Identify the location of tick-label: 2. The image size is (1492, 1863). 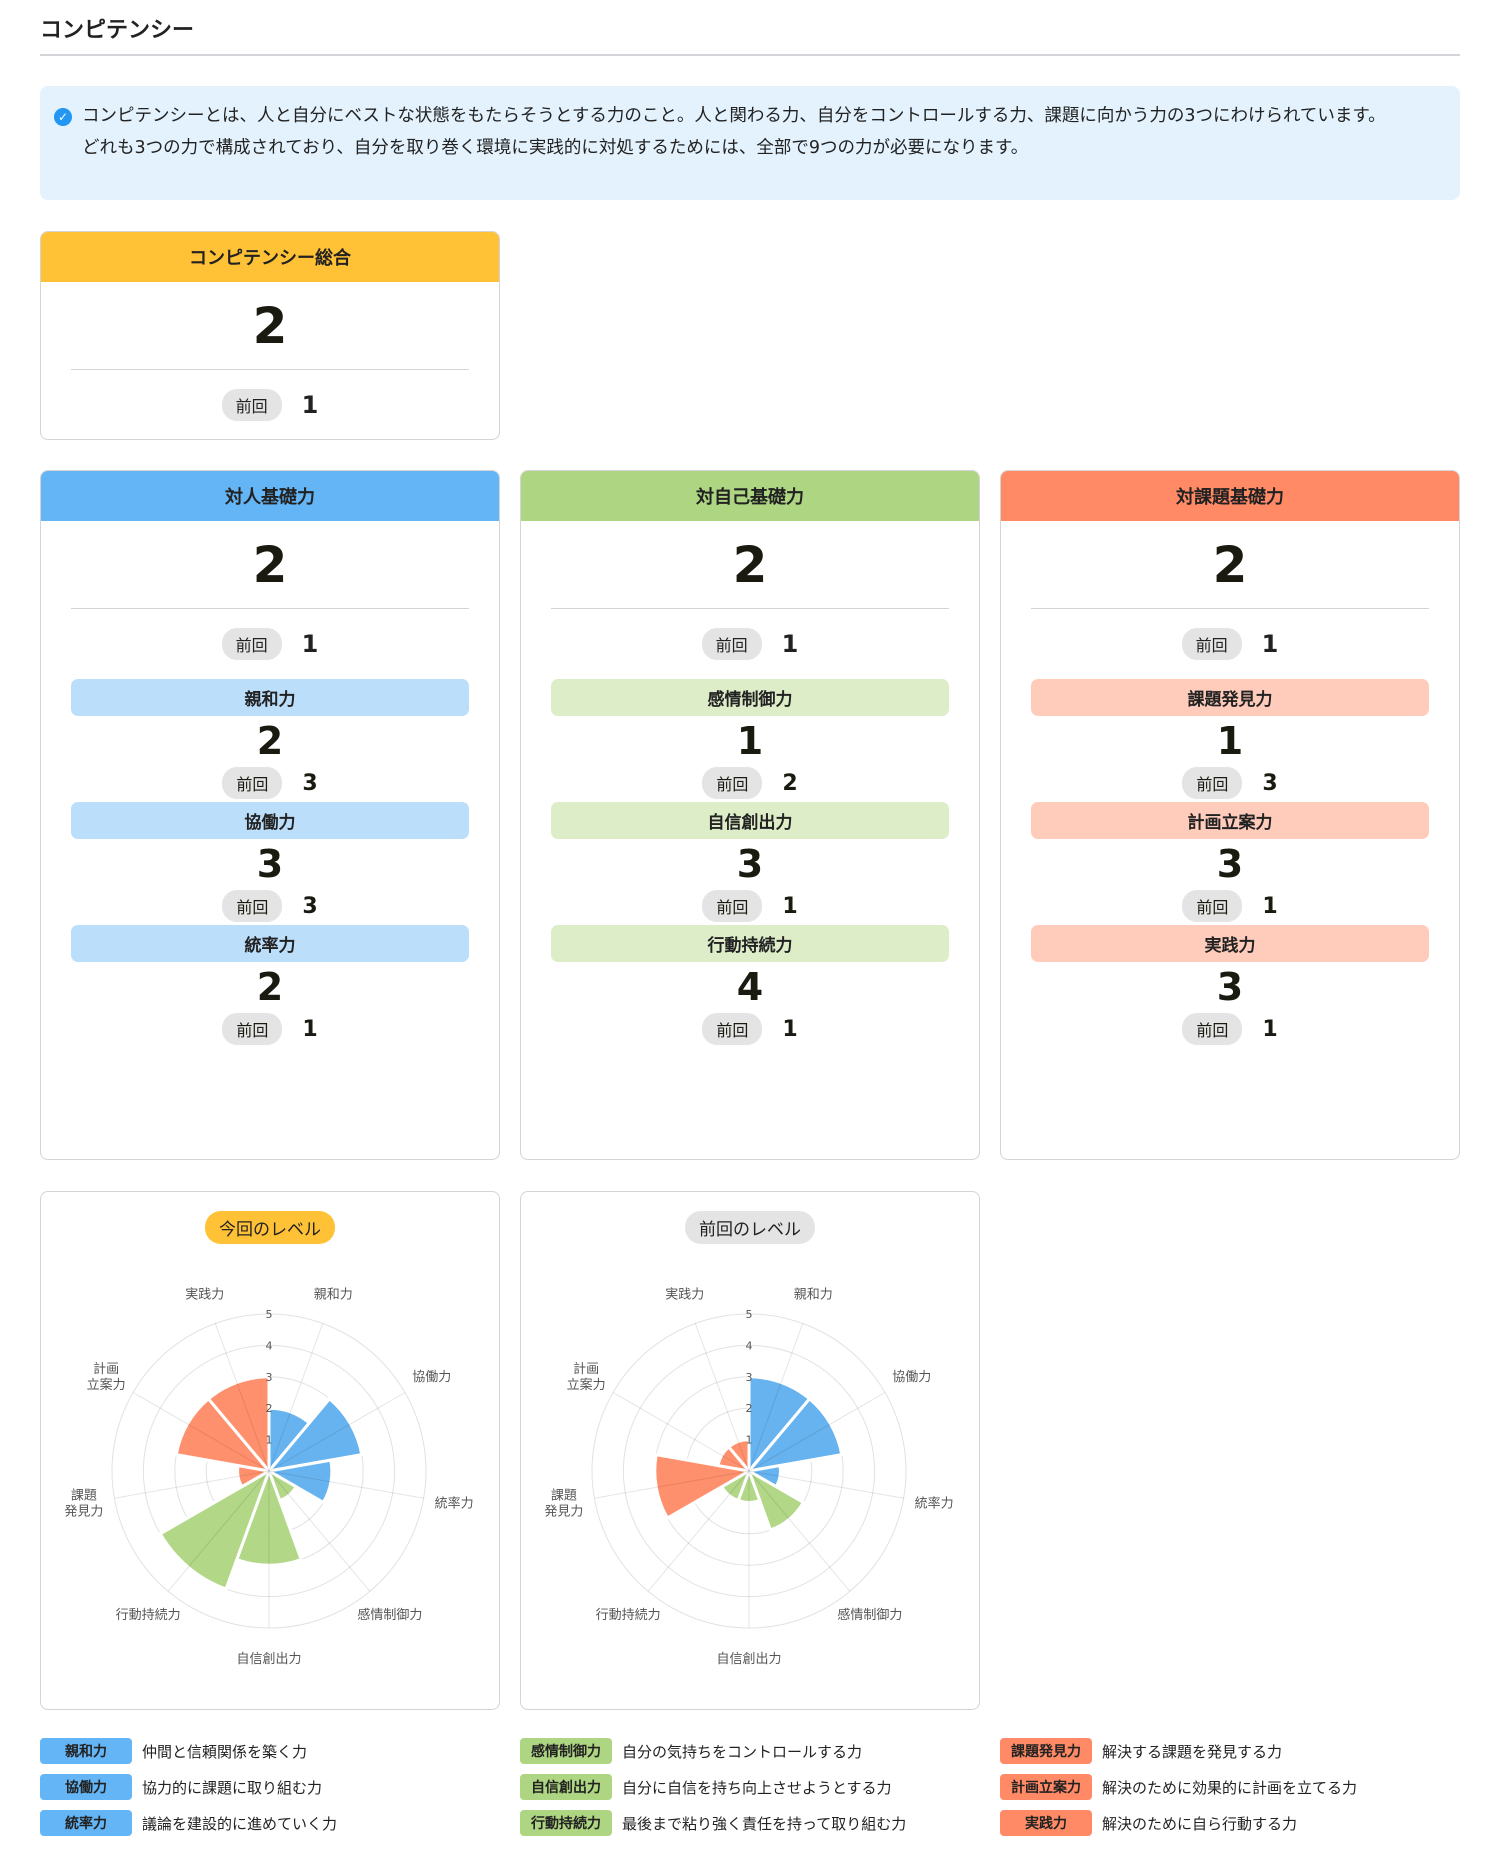
(269, 1408).